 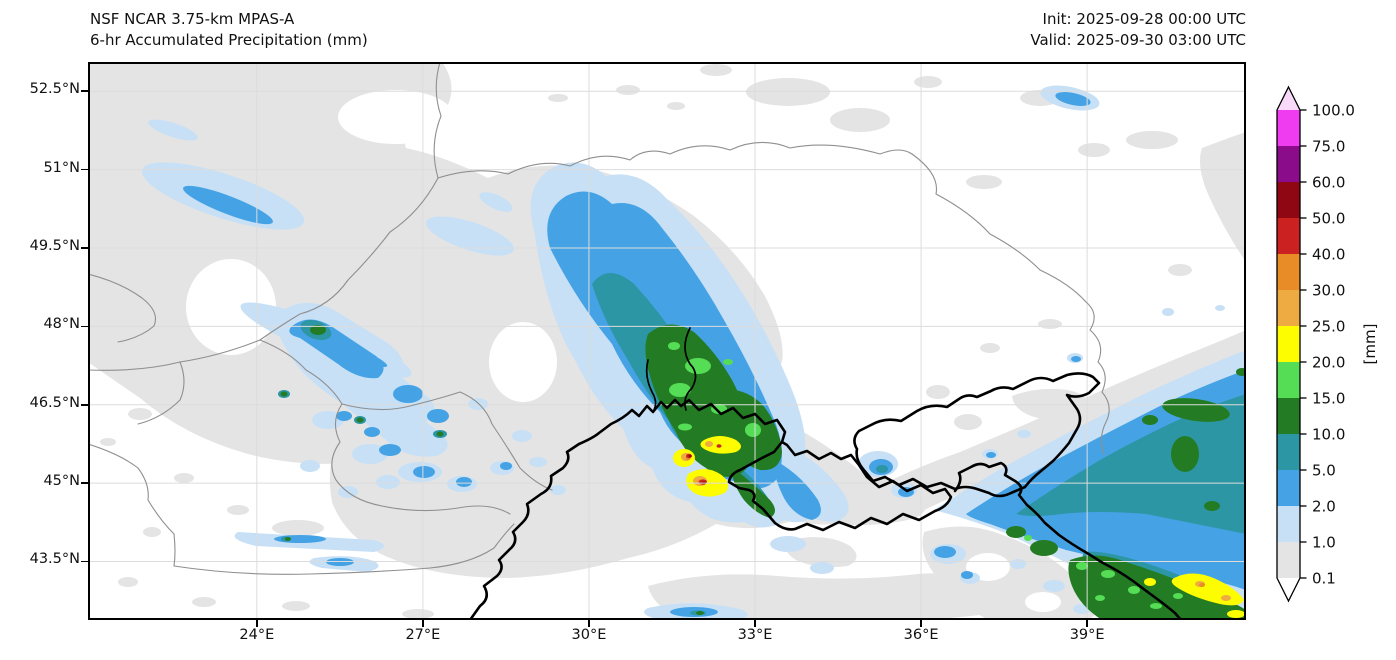 I want to click on valid-time: Valid: 2025-09-30 03:00 UTC, so click(x=1138, y=40).